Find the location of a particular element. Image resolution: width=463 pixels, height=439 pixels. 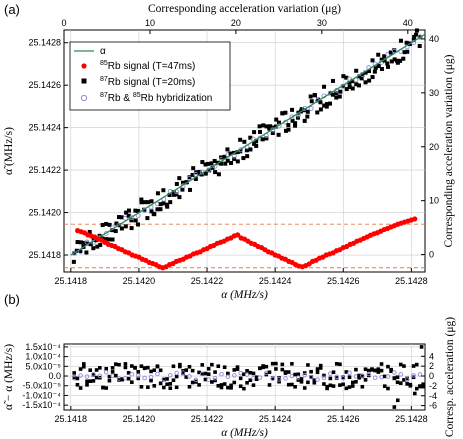

right-tick-label-a: 10 is located at coordinates (434, 201).